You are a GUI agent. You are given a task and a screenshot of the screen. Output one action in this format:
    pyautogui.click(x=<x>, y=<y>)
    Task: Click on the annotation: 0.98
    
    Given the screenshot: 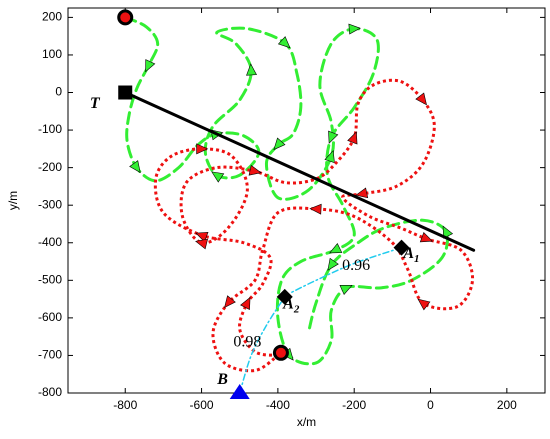 What is the action you would take?
    pyautogui.click(x=247, y=341)
    